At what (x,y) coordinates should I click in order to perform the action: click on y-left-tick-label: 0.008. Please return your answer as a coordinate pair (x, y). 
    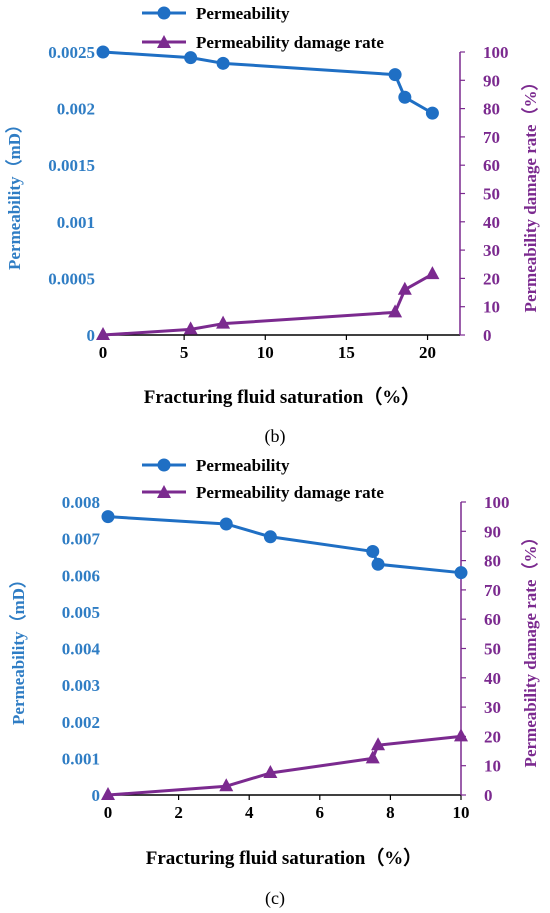
    Looking at the image, I should click on (81, 502).